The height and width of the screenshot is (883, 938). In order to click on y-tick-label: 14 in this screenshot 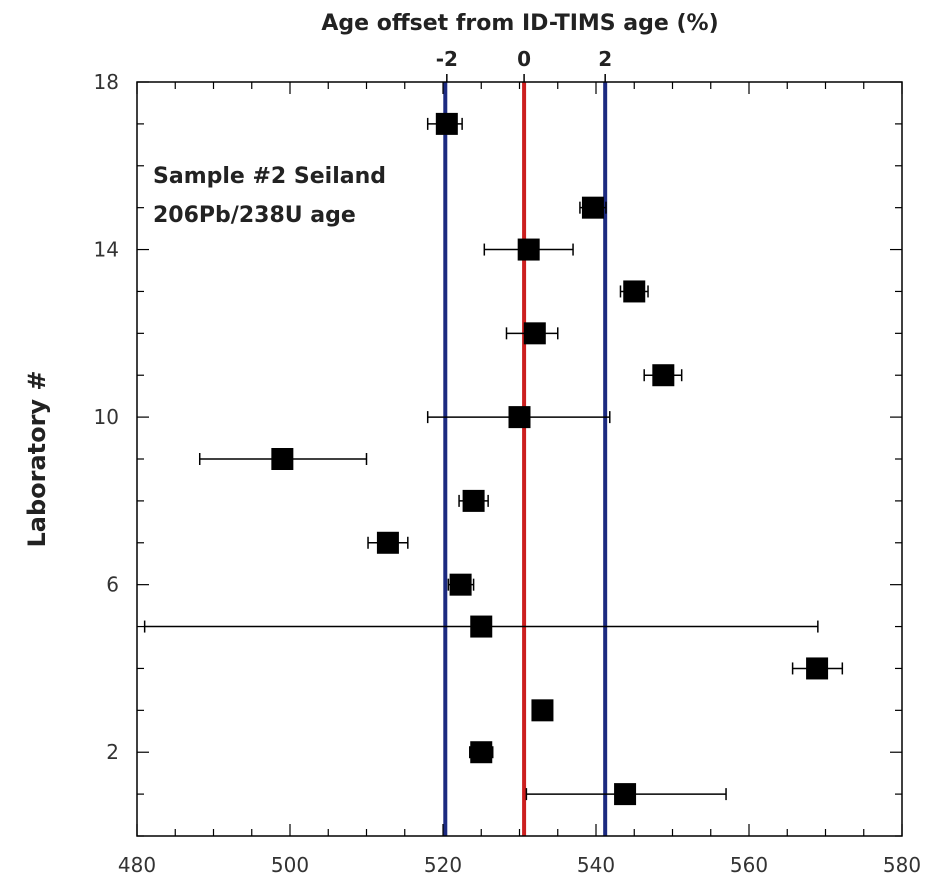, I will do `click(106, 250)`.